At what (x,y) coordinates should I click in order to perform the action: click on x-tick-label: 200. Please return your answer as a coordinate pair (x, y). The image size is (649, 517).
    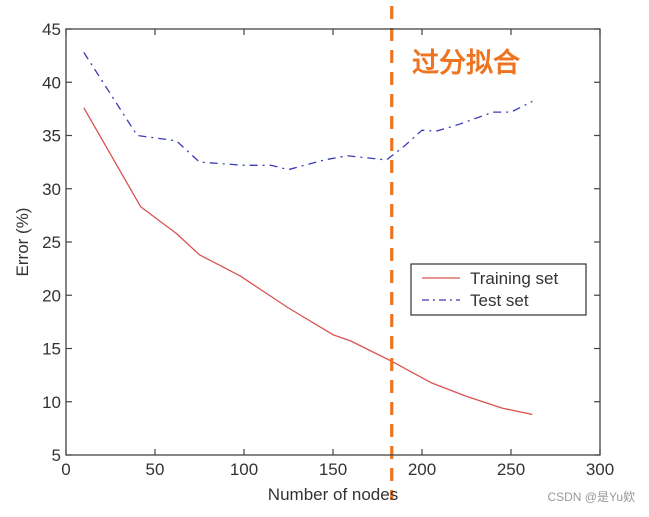
    Looking at the image, I should click on (422, 469).